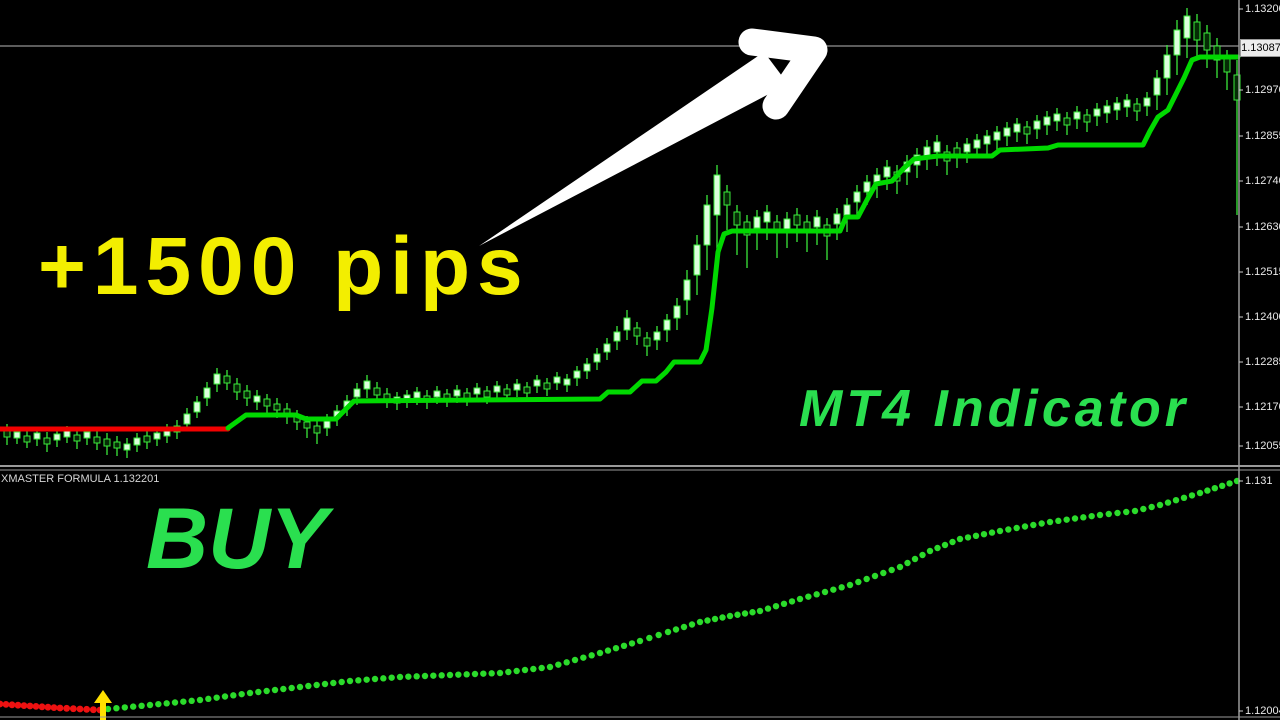  I want to click on axis-price-label: 1.12855, so click(1262, 136).